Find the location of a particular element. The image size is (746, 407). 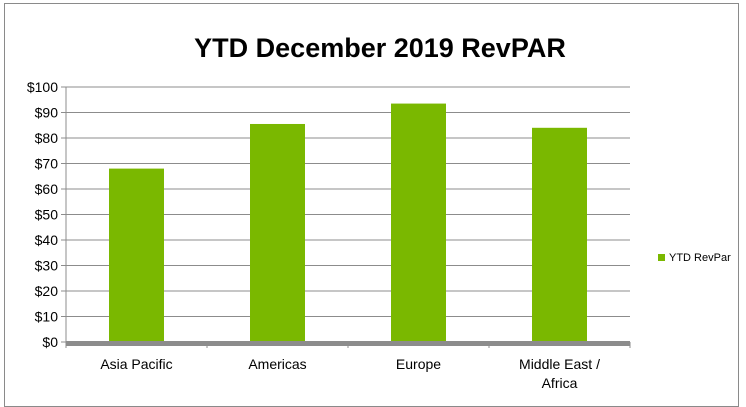

y-tick-label: $100 is located at coordinates (42, 87).